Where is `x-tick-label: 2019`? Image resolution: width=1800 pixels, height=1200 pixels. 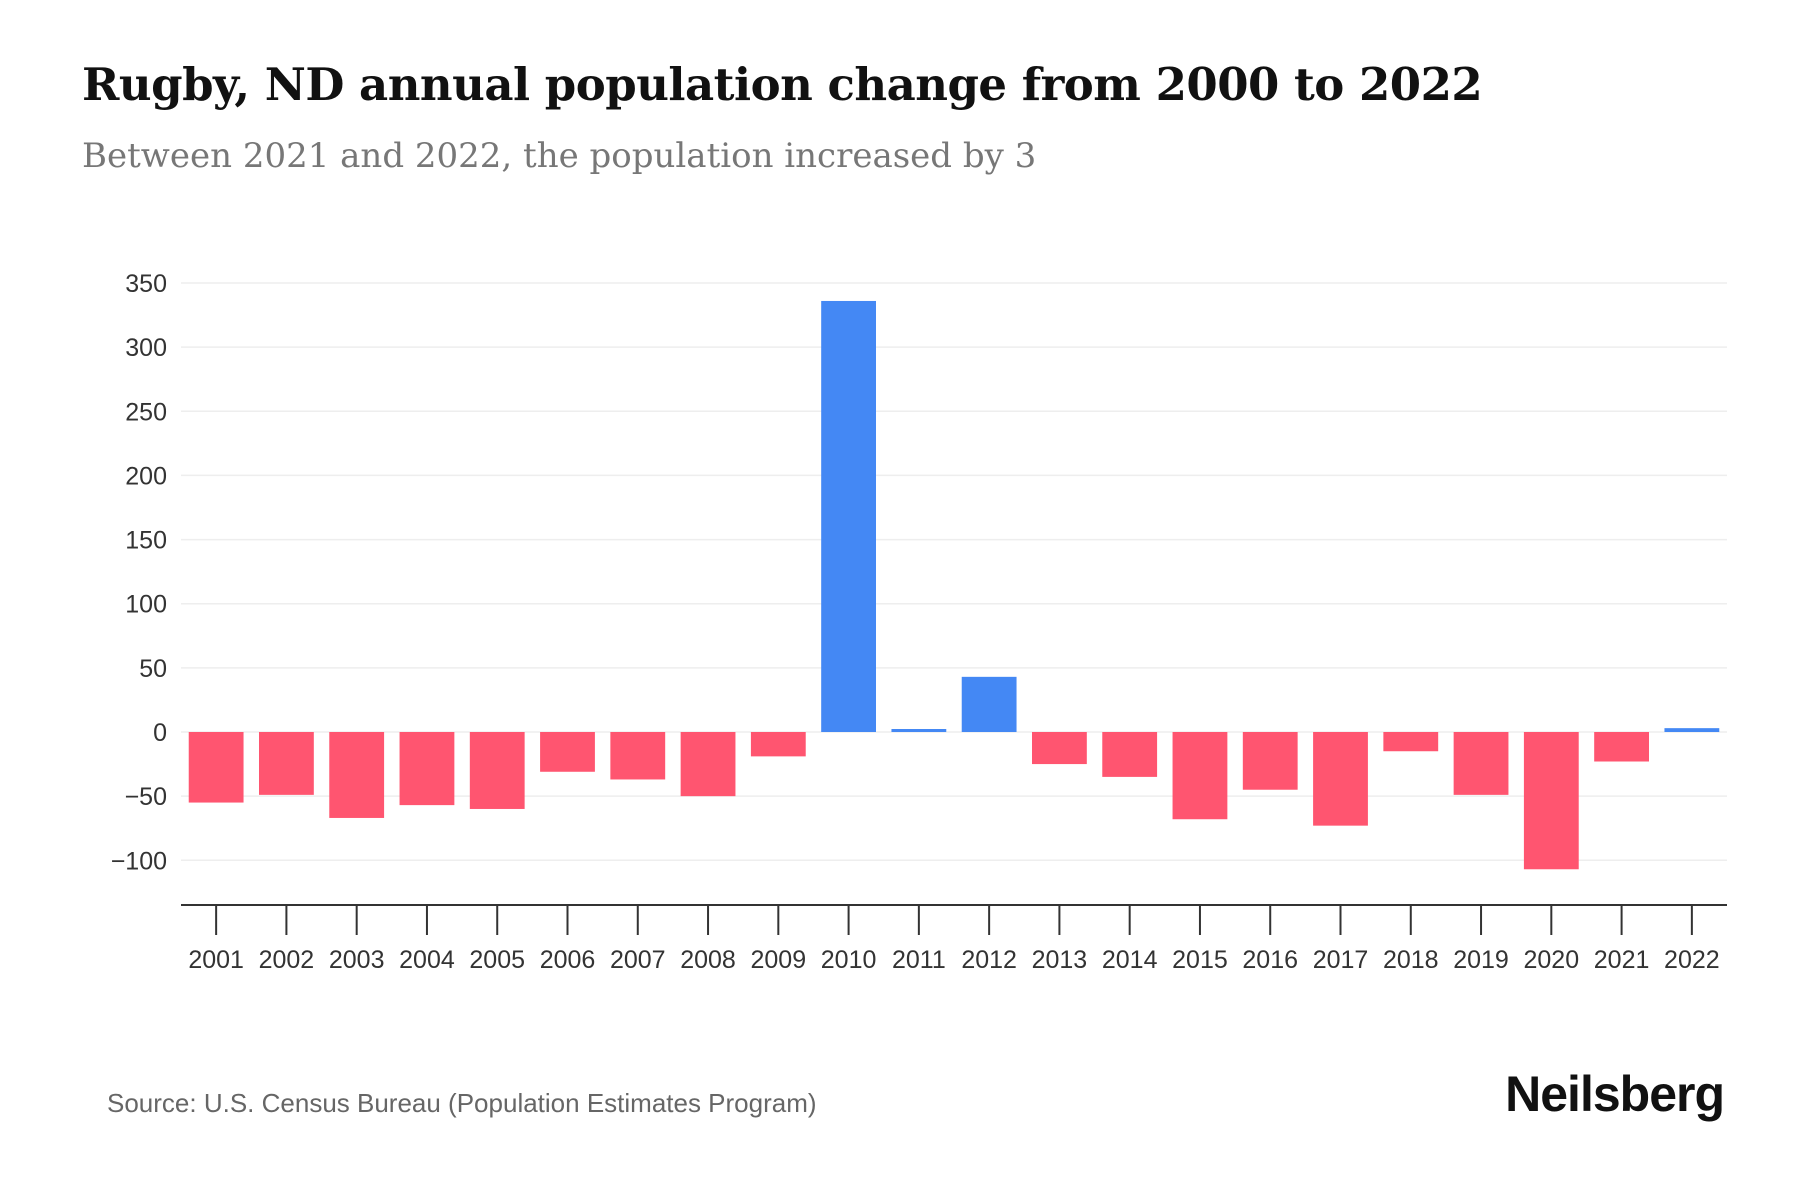 x-tick-label: 2019 is located at coordinates (1481, 960).